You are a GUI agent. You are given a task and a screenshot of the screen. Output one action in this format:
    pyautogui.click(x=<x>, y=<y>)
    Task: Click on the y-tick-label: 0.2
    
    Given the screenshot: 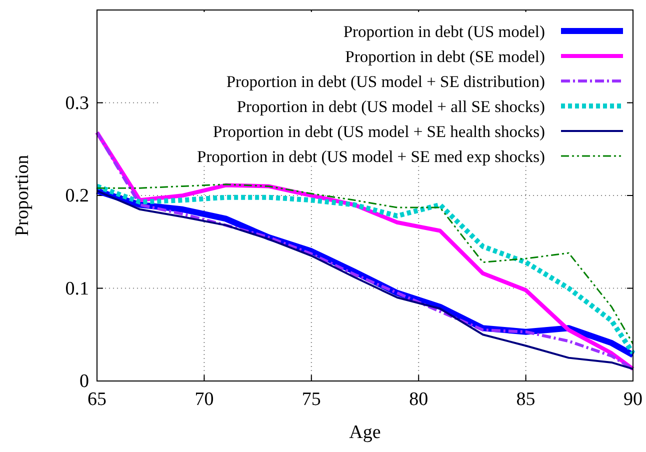 What is the action you would take?
    pyautogui.click(x=77, y=196)
    